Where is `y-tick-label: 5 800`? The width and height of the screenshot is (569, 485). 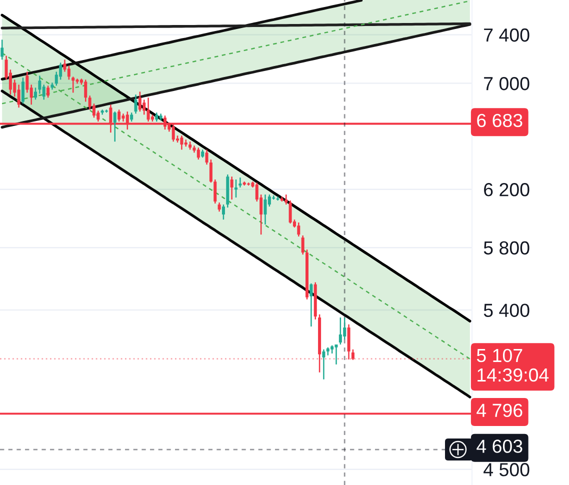
y-tick-label: 5 800 is located at coordinates (507, 248).